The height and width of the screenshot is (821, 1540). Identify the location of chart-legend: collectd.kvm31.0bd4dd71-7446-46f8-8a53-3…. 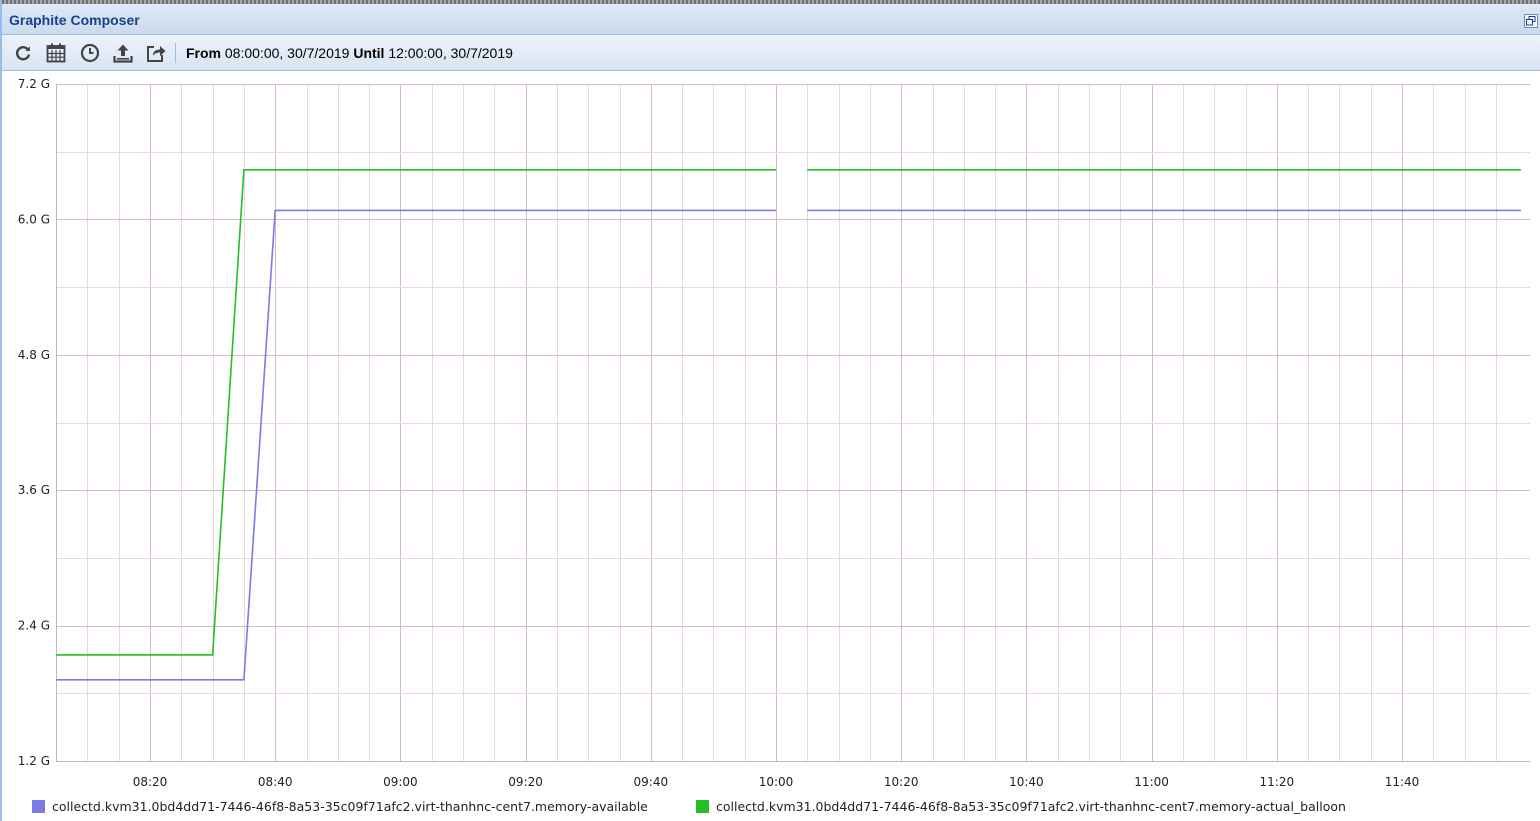
(689, 806).